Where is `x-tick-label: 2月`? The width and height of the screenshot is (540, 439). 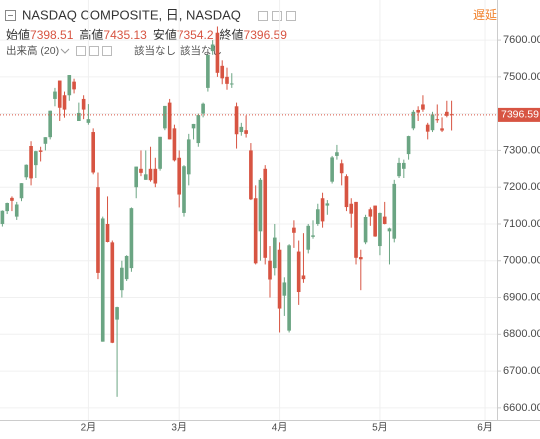
x-tick-label: 2月 is located at coordinates (89, 428).